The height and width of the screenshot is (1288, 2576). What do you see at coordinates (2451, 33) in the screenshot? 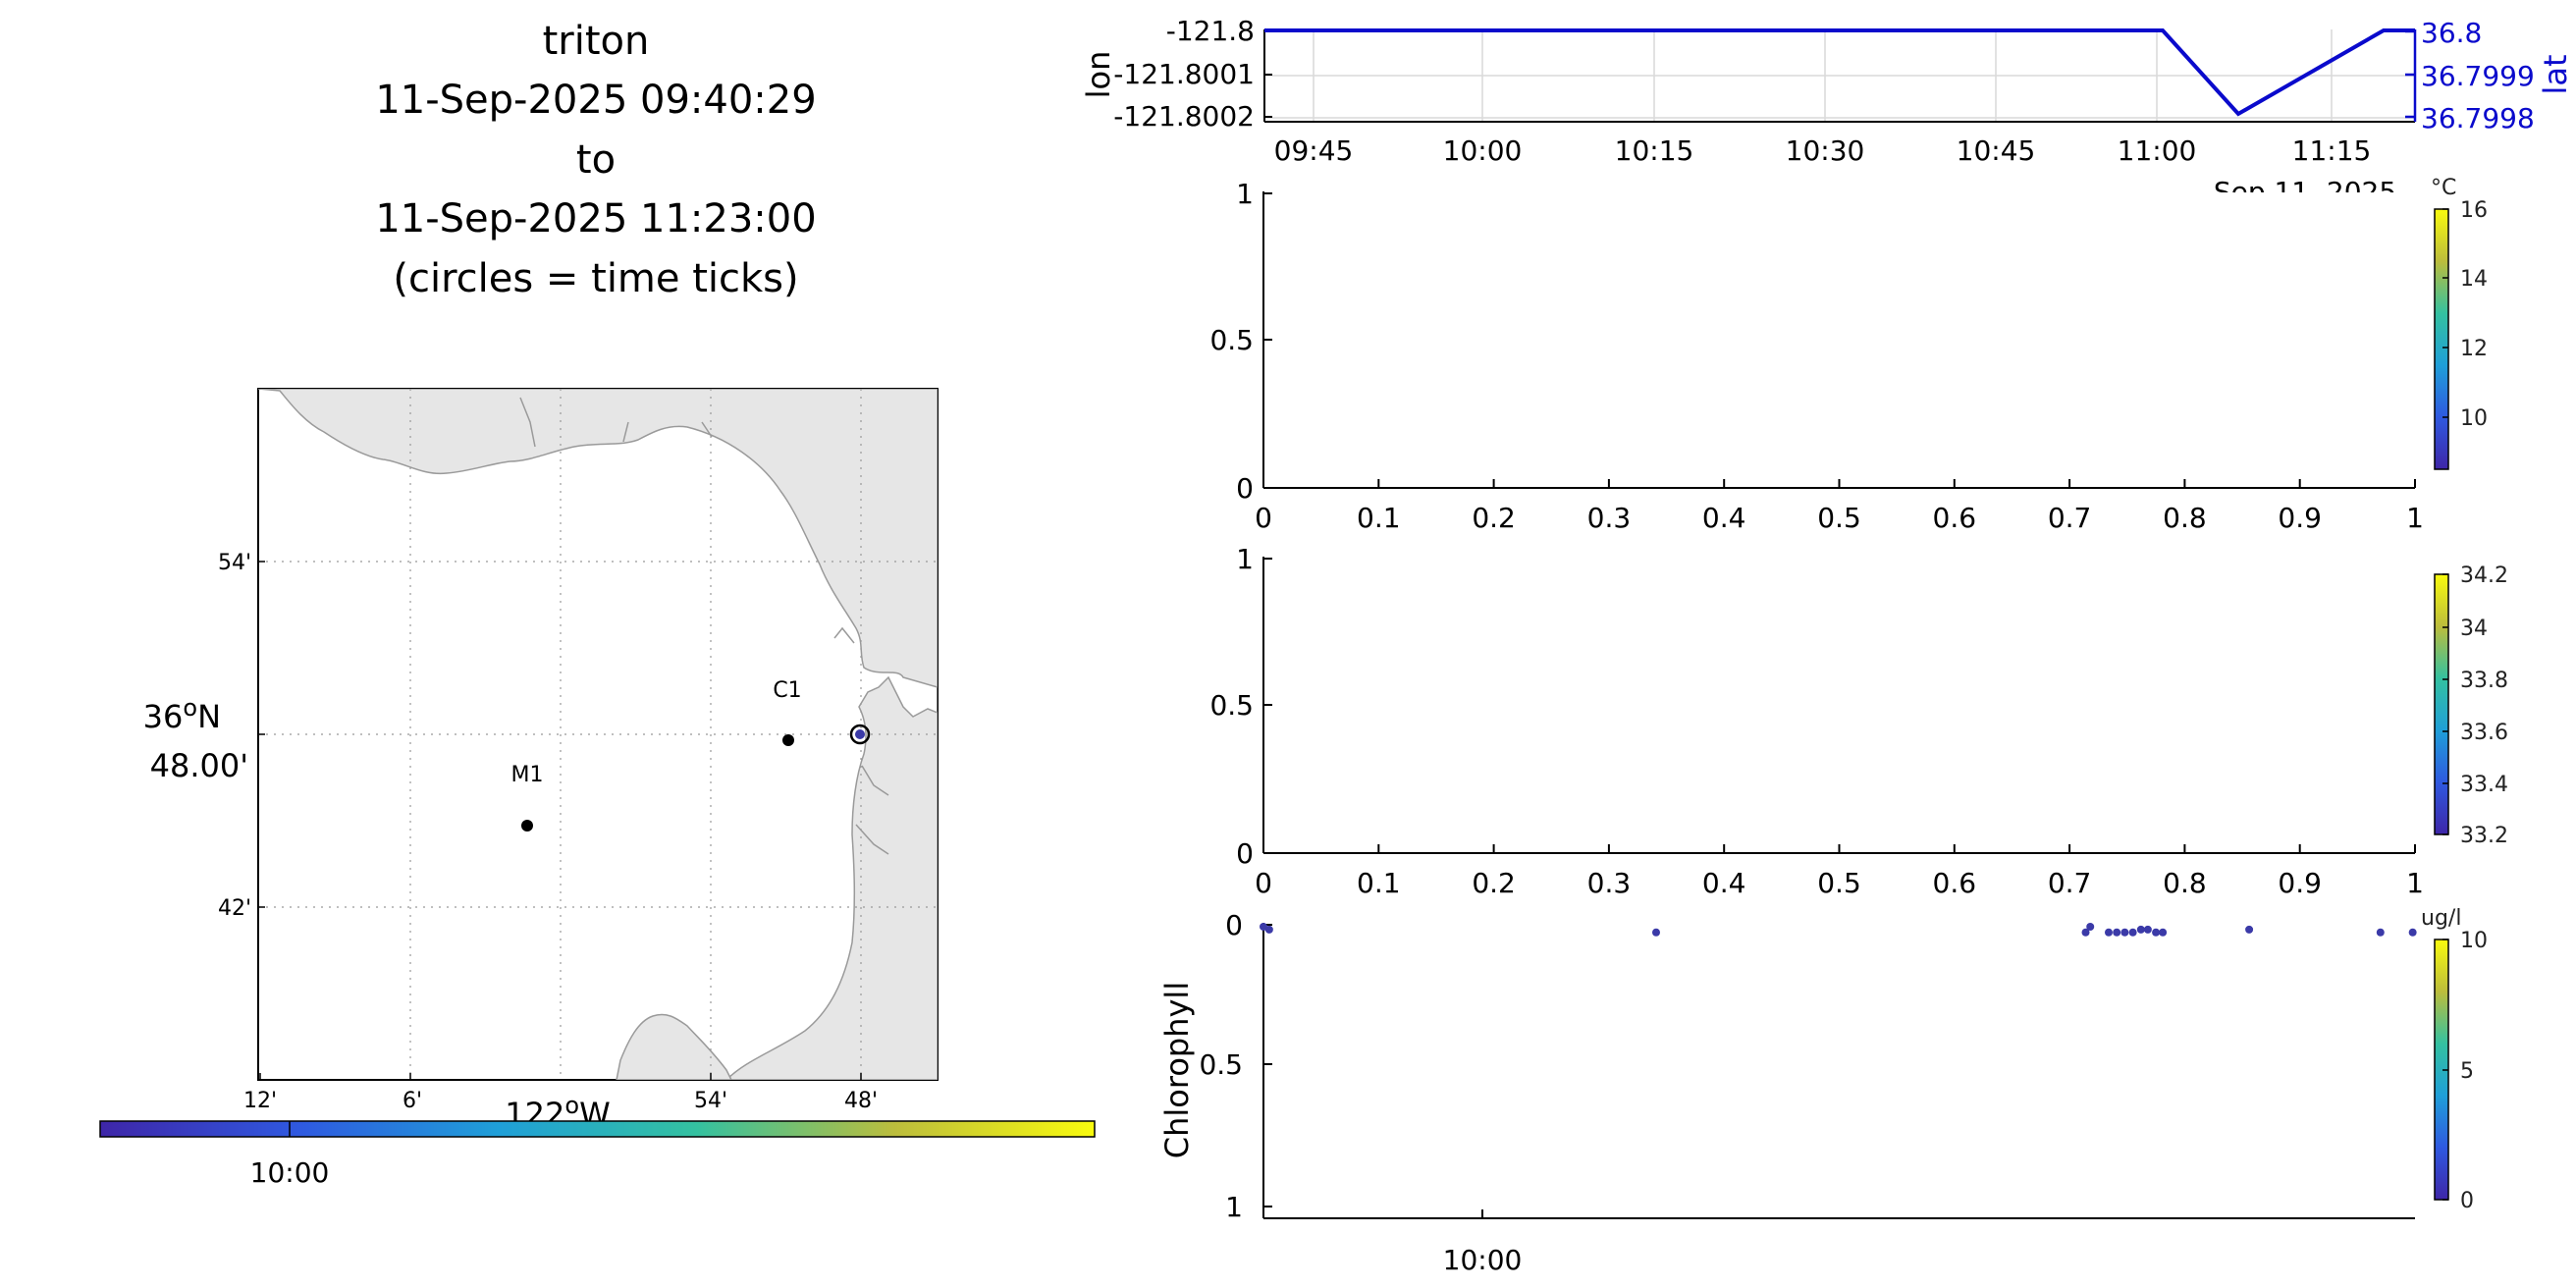
I see `lat-tick-0: 36.8` at bounding box center [2451, 33].